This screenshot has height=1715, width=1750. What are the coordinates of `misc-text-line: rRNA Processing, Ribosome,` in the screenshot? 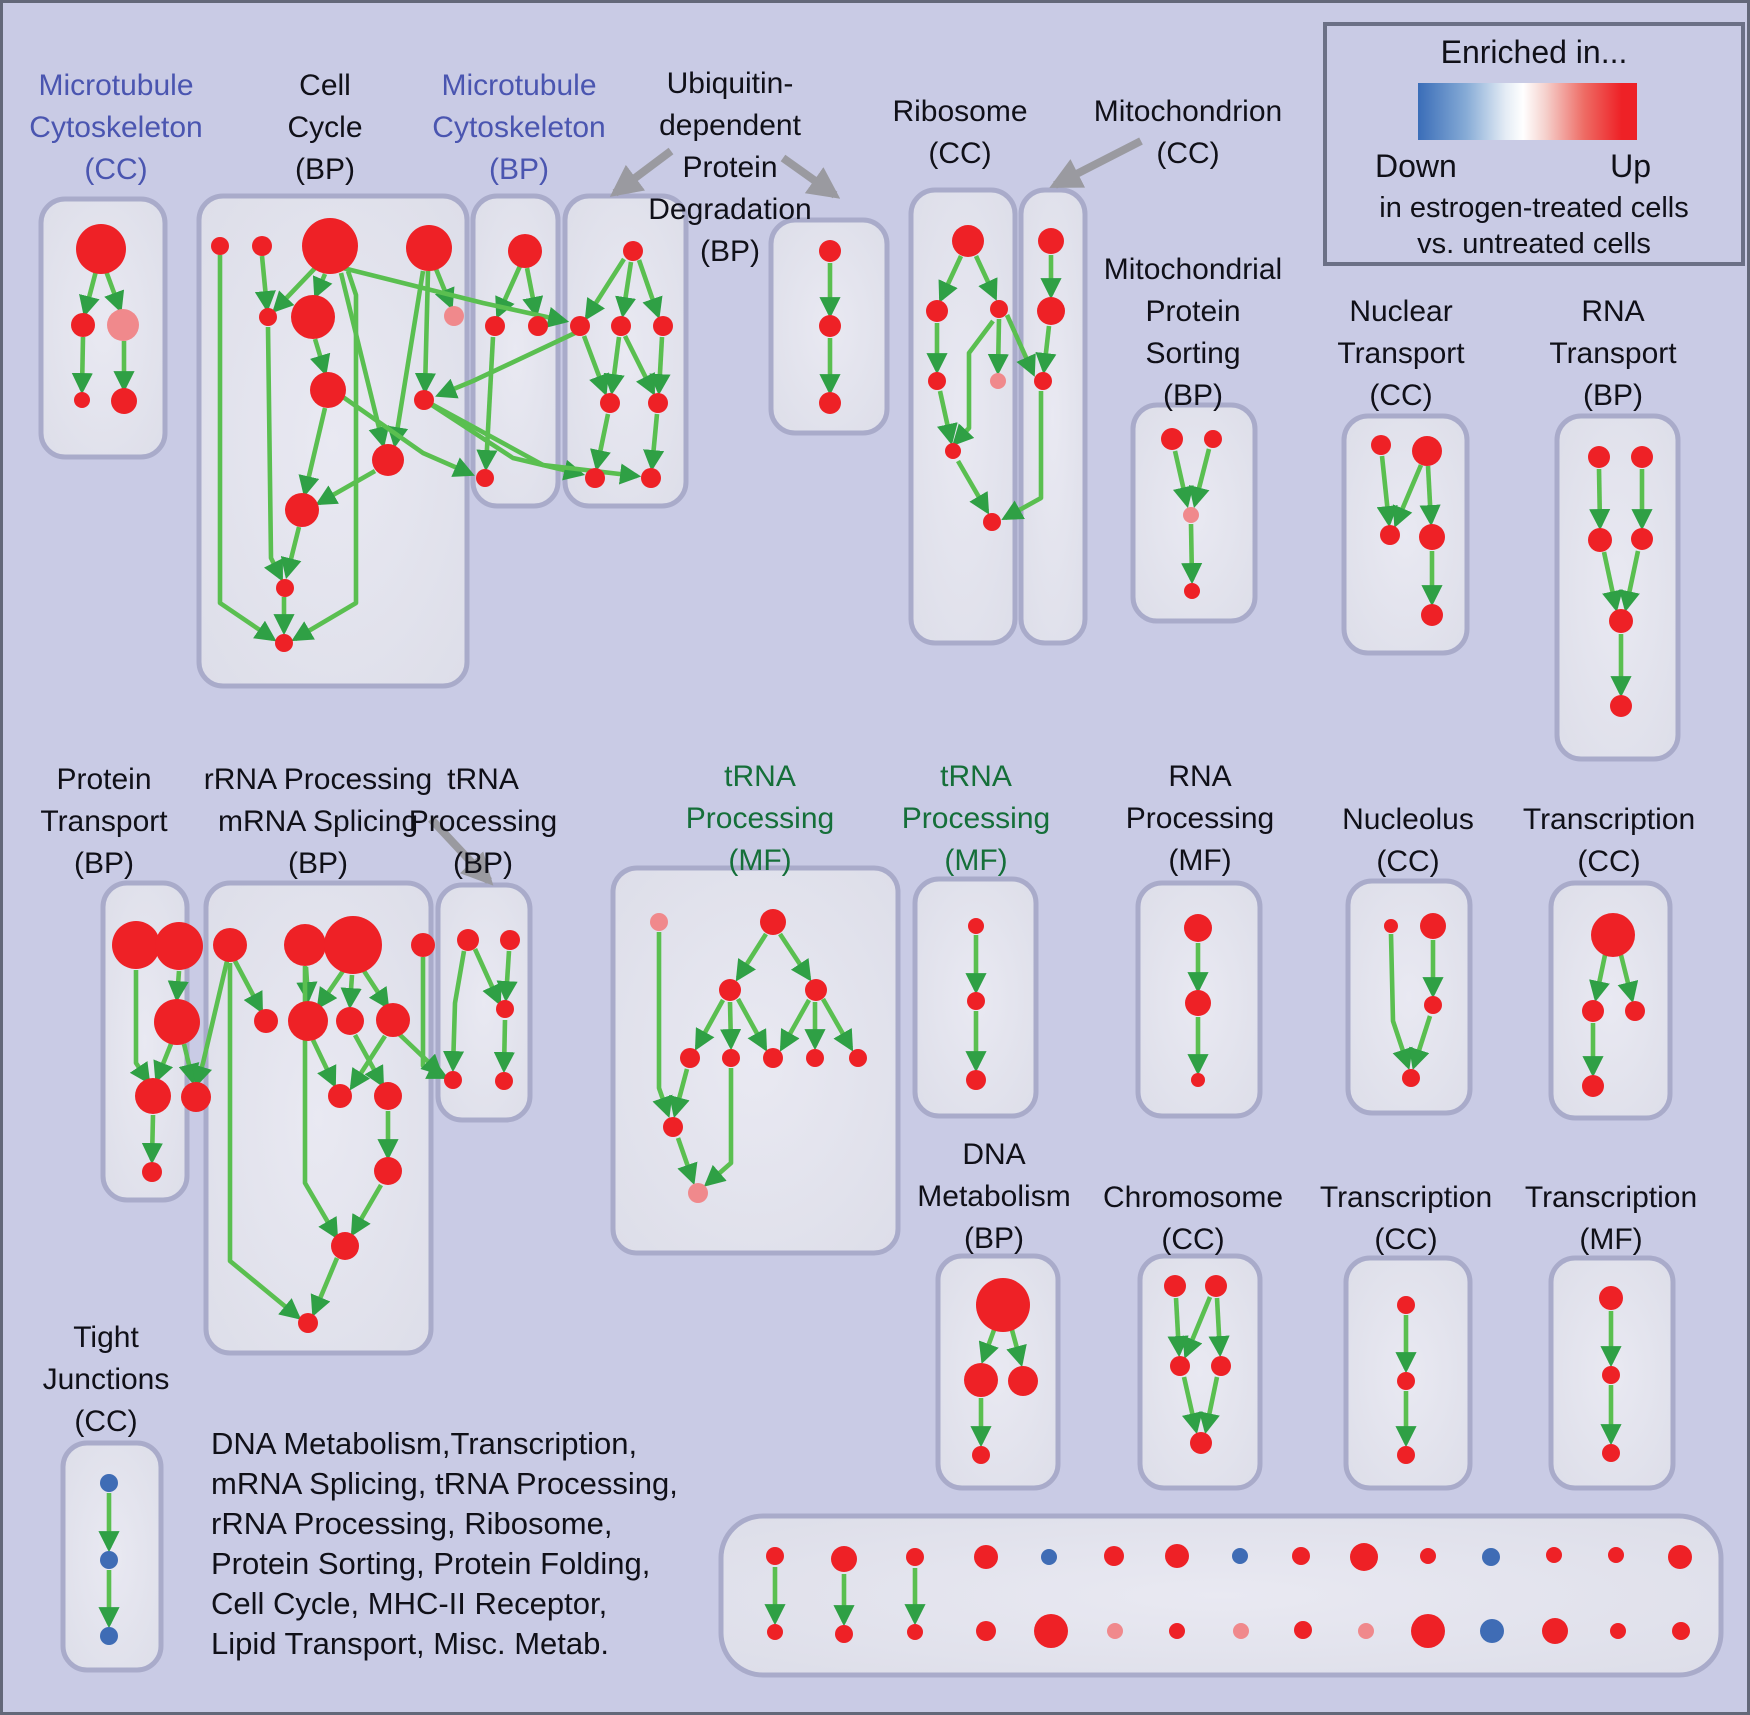 It's located at (412, 1523).